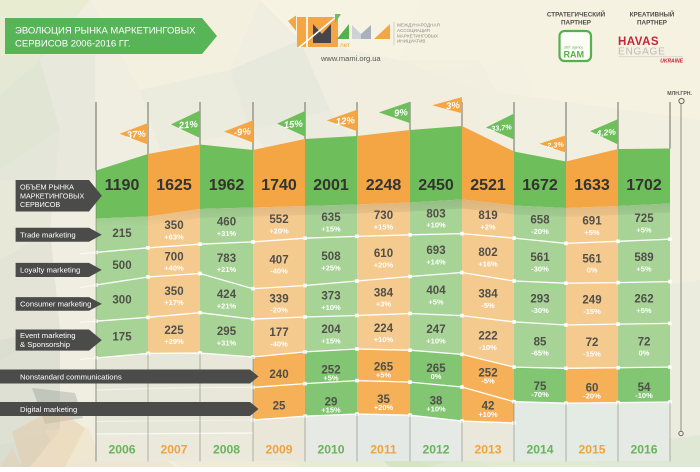 The image size is (700, 472). What do you see at coordinates (174, 302) in the screenshot?
I see `svg-text: +17%` at bounding box center [174, 302].